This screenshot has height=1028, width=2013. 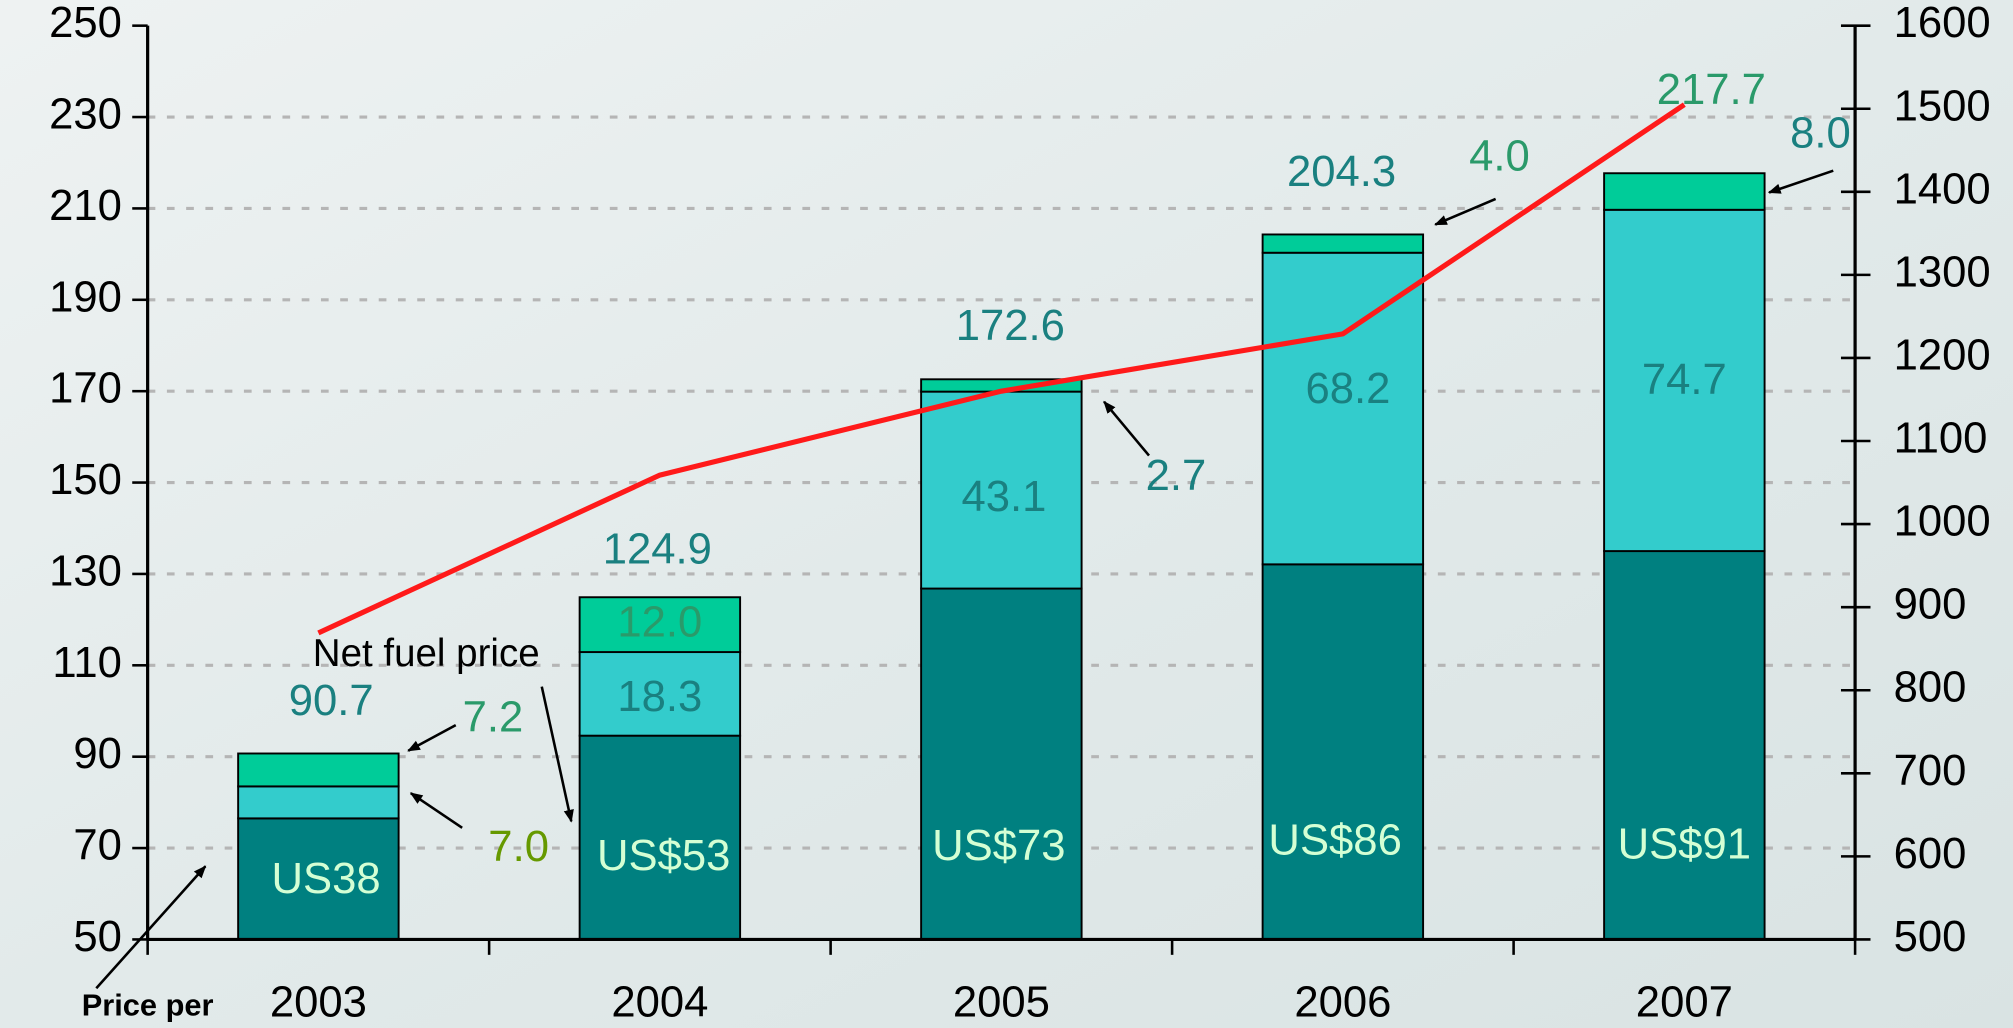 I want to click on x-tick-label: 2004, so click(x=659, y=1001).